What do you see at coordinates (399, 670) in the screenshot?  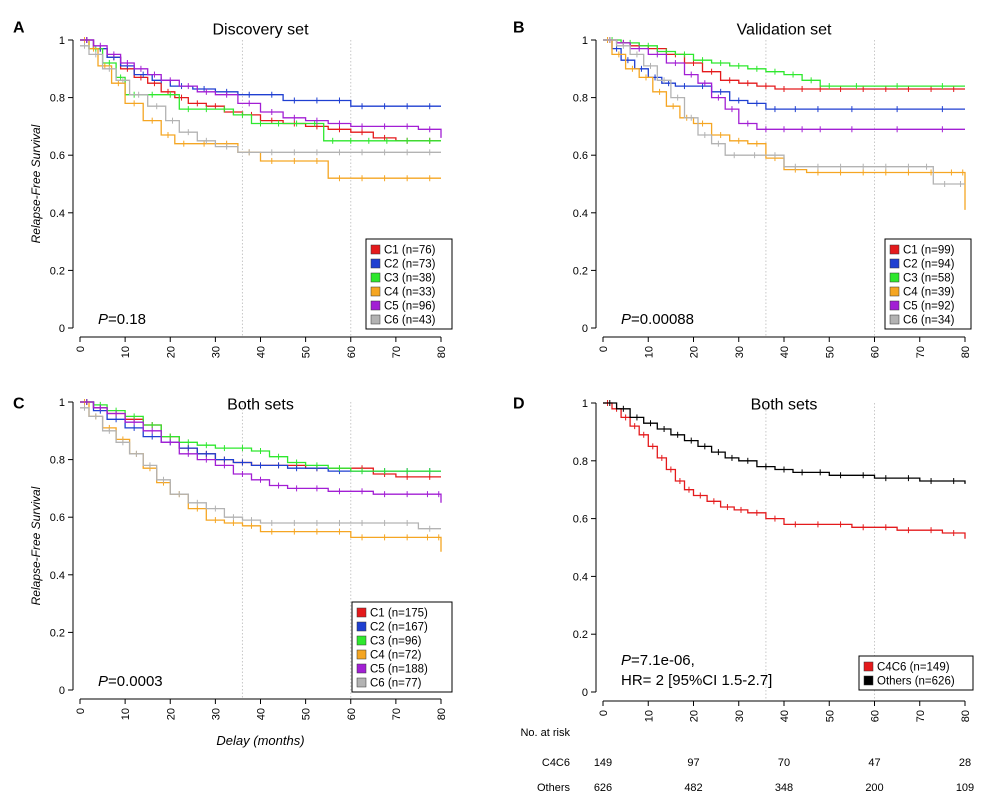 I see `legend-label: C5 (n=188)` at bounding box center [399, 670].